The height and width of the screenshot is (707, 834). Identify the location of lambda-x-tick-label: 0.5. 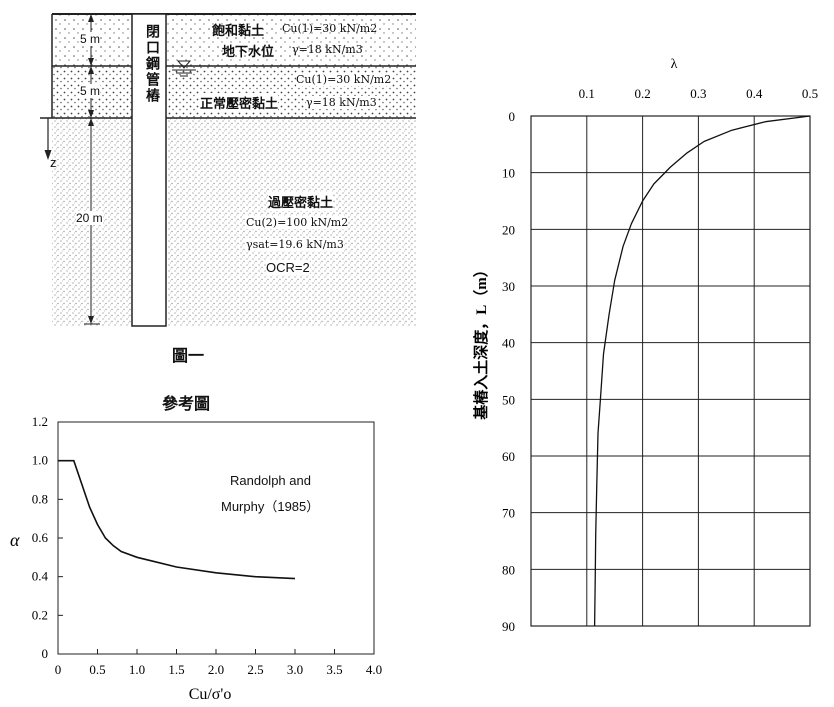
(810, 93).